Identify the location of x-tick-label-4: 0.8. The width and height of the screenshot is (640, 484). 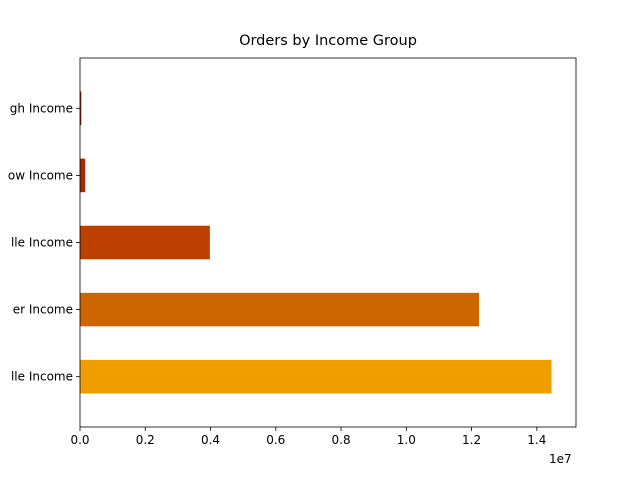
(341, 440).